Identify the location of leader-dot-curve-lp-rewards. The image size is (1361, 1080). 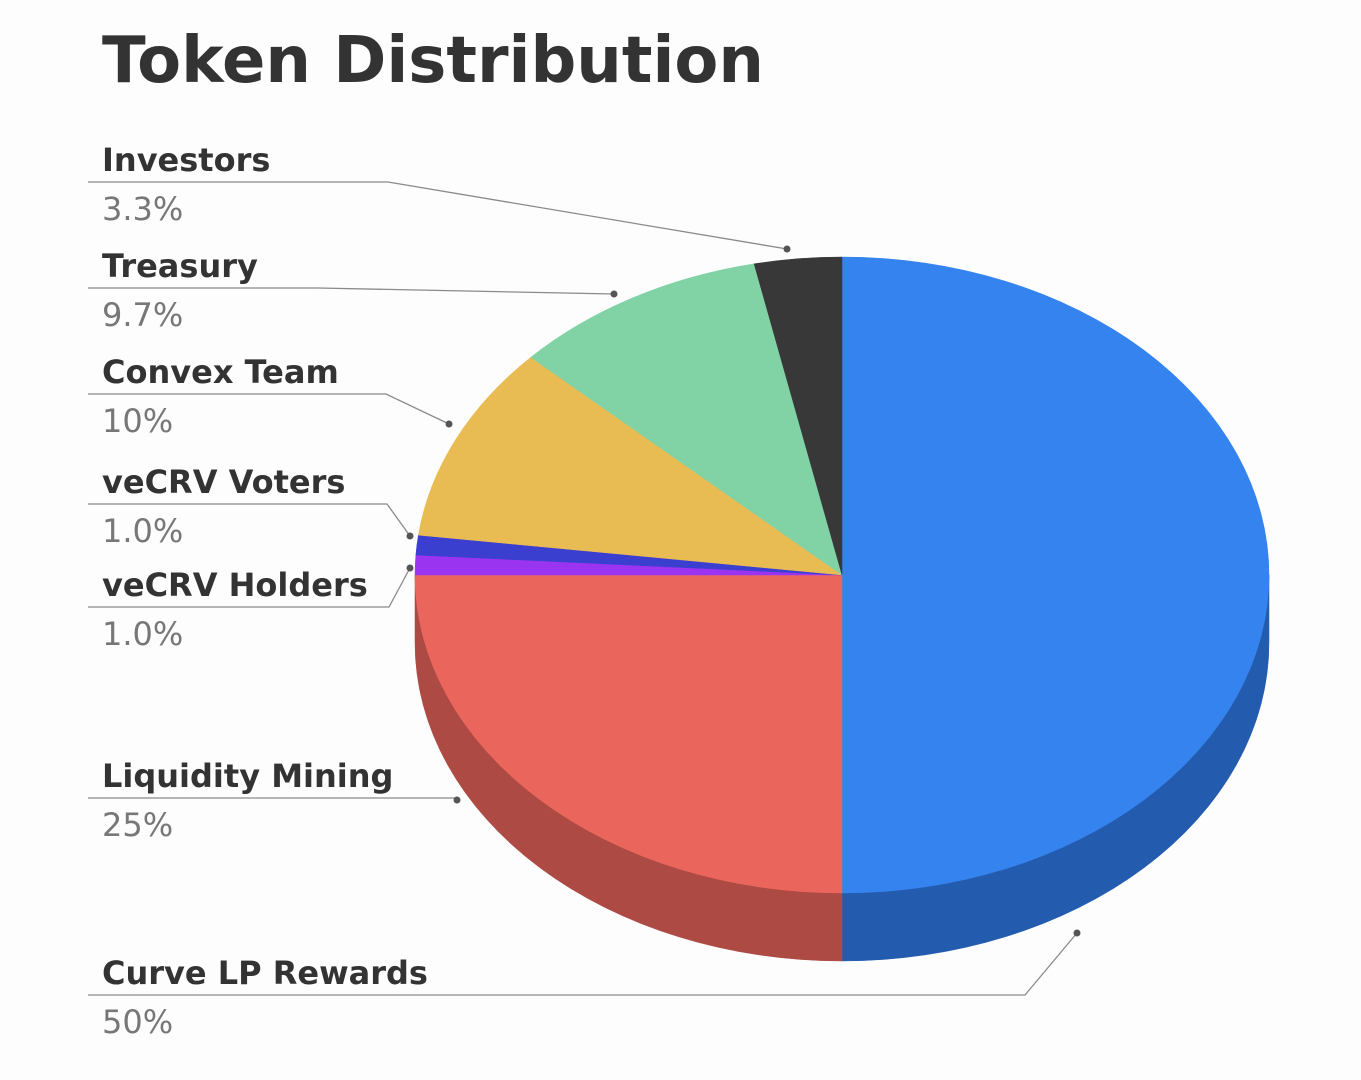
(1077, 933).